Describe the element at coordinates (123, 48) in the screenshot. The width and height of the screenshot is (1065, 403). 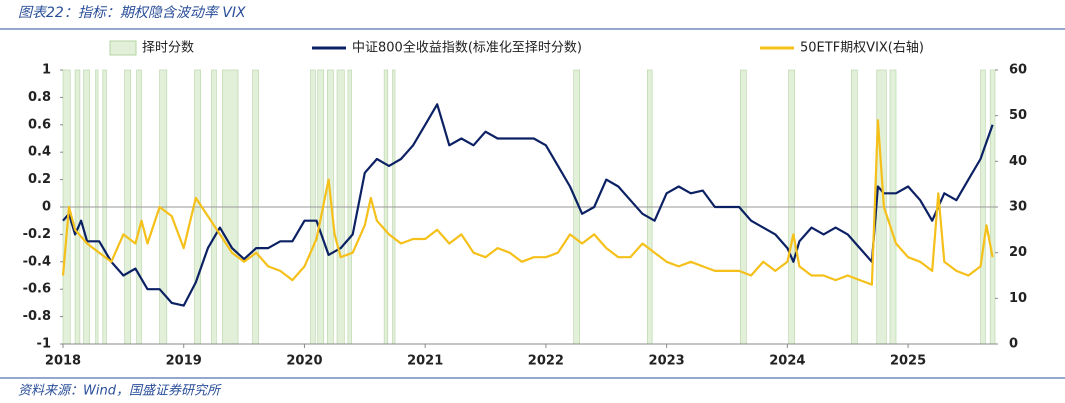
I see `legend-swatch` at that location.